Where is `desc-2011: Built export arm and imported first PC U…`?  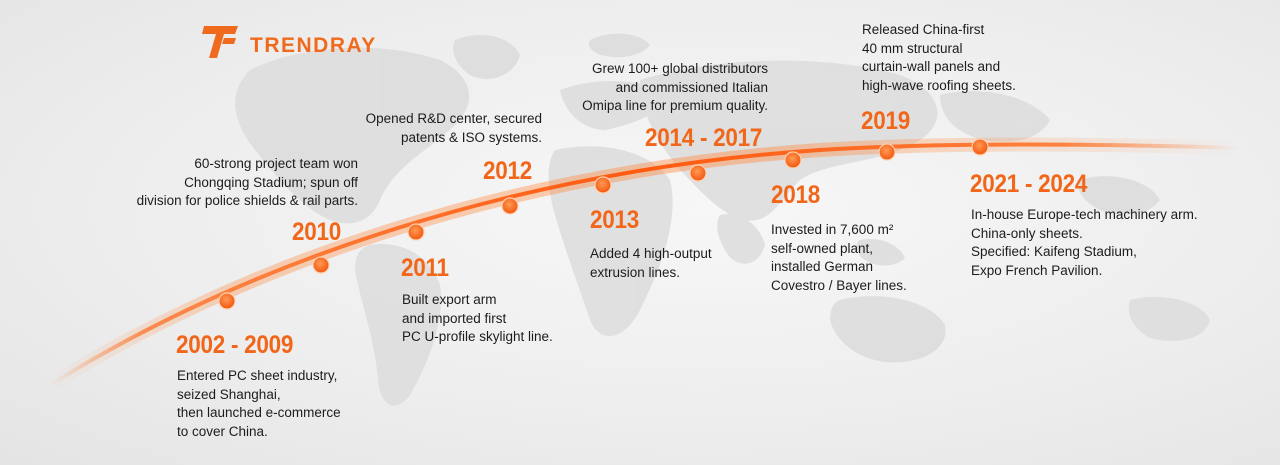
desc-2011: Built export arm and imported first PC U… is located at coordinates (477, 318).